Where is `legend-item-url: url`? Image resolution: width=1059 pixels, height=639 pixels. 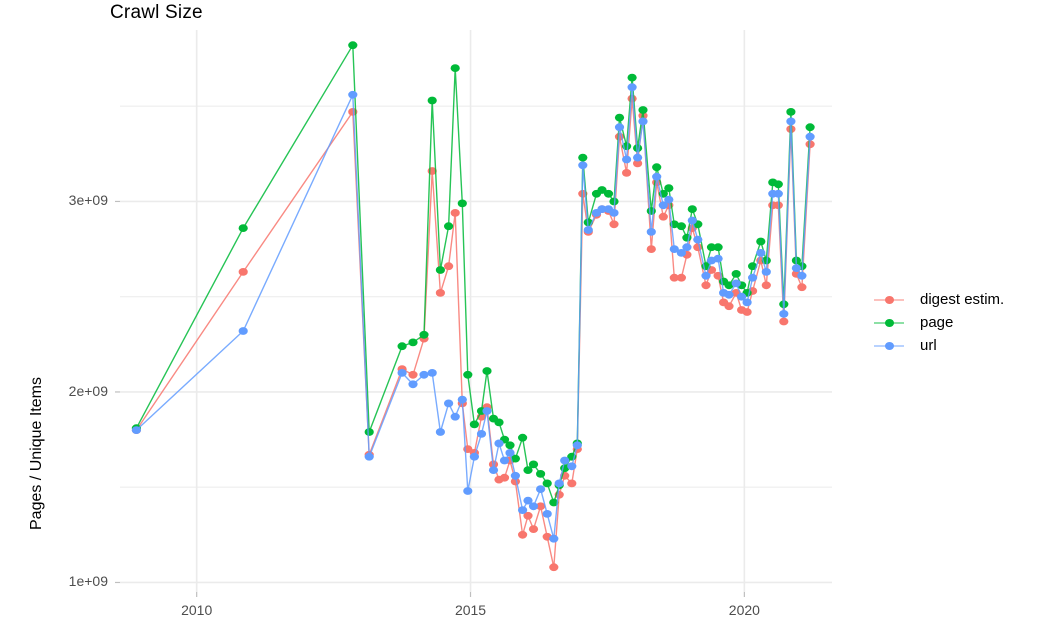
legend-item-url: url is located at coordinates (962, 345).